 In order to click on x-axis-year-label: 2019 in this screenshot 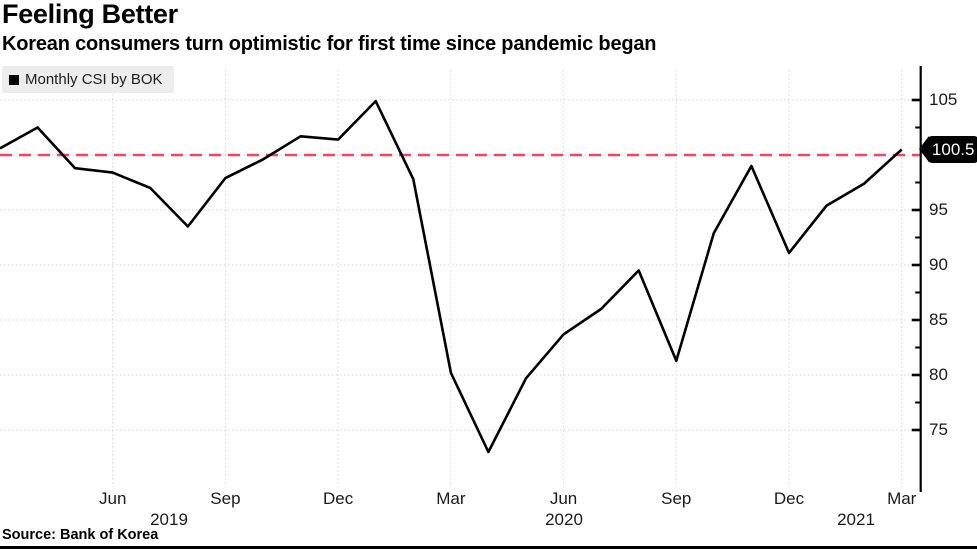, I will do `click(169, 519)`.